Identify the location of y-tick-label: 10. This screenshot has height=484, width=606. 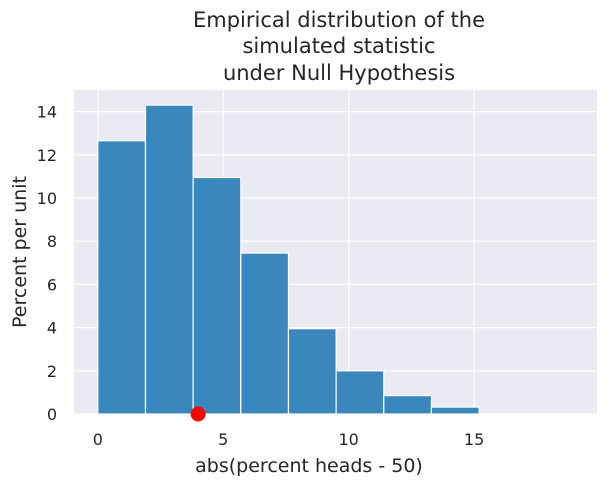
(47, 198).